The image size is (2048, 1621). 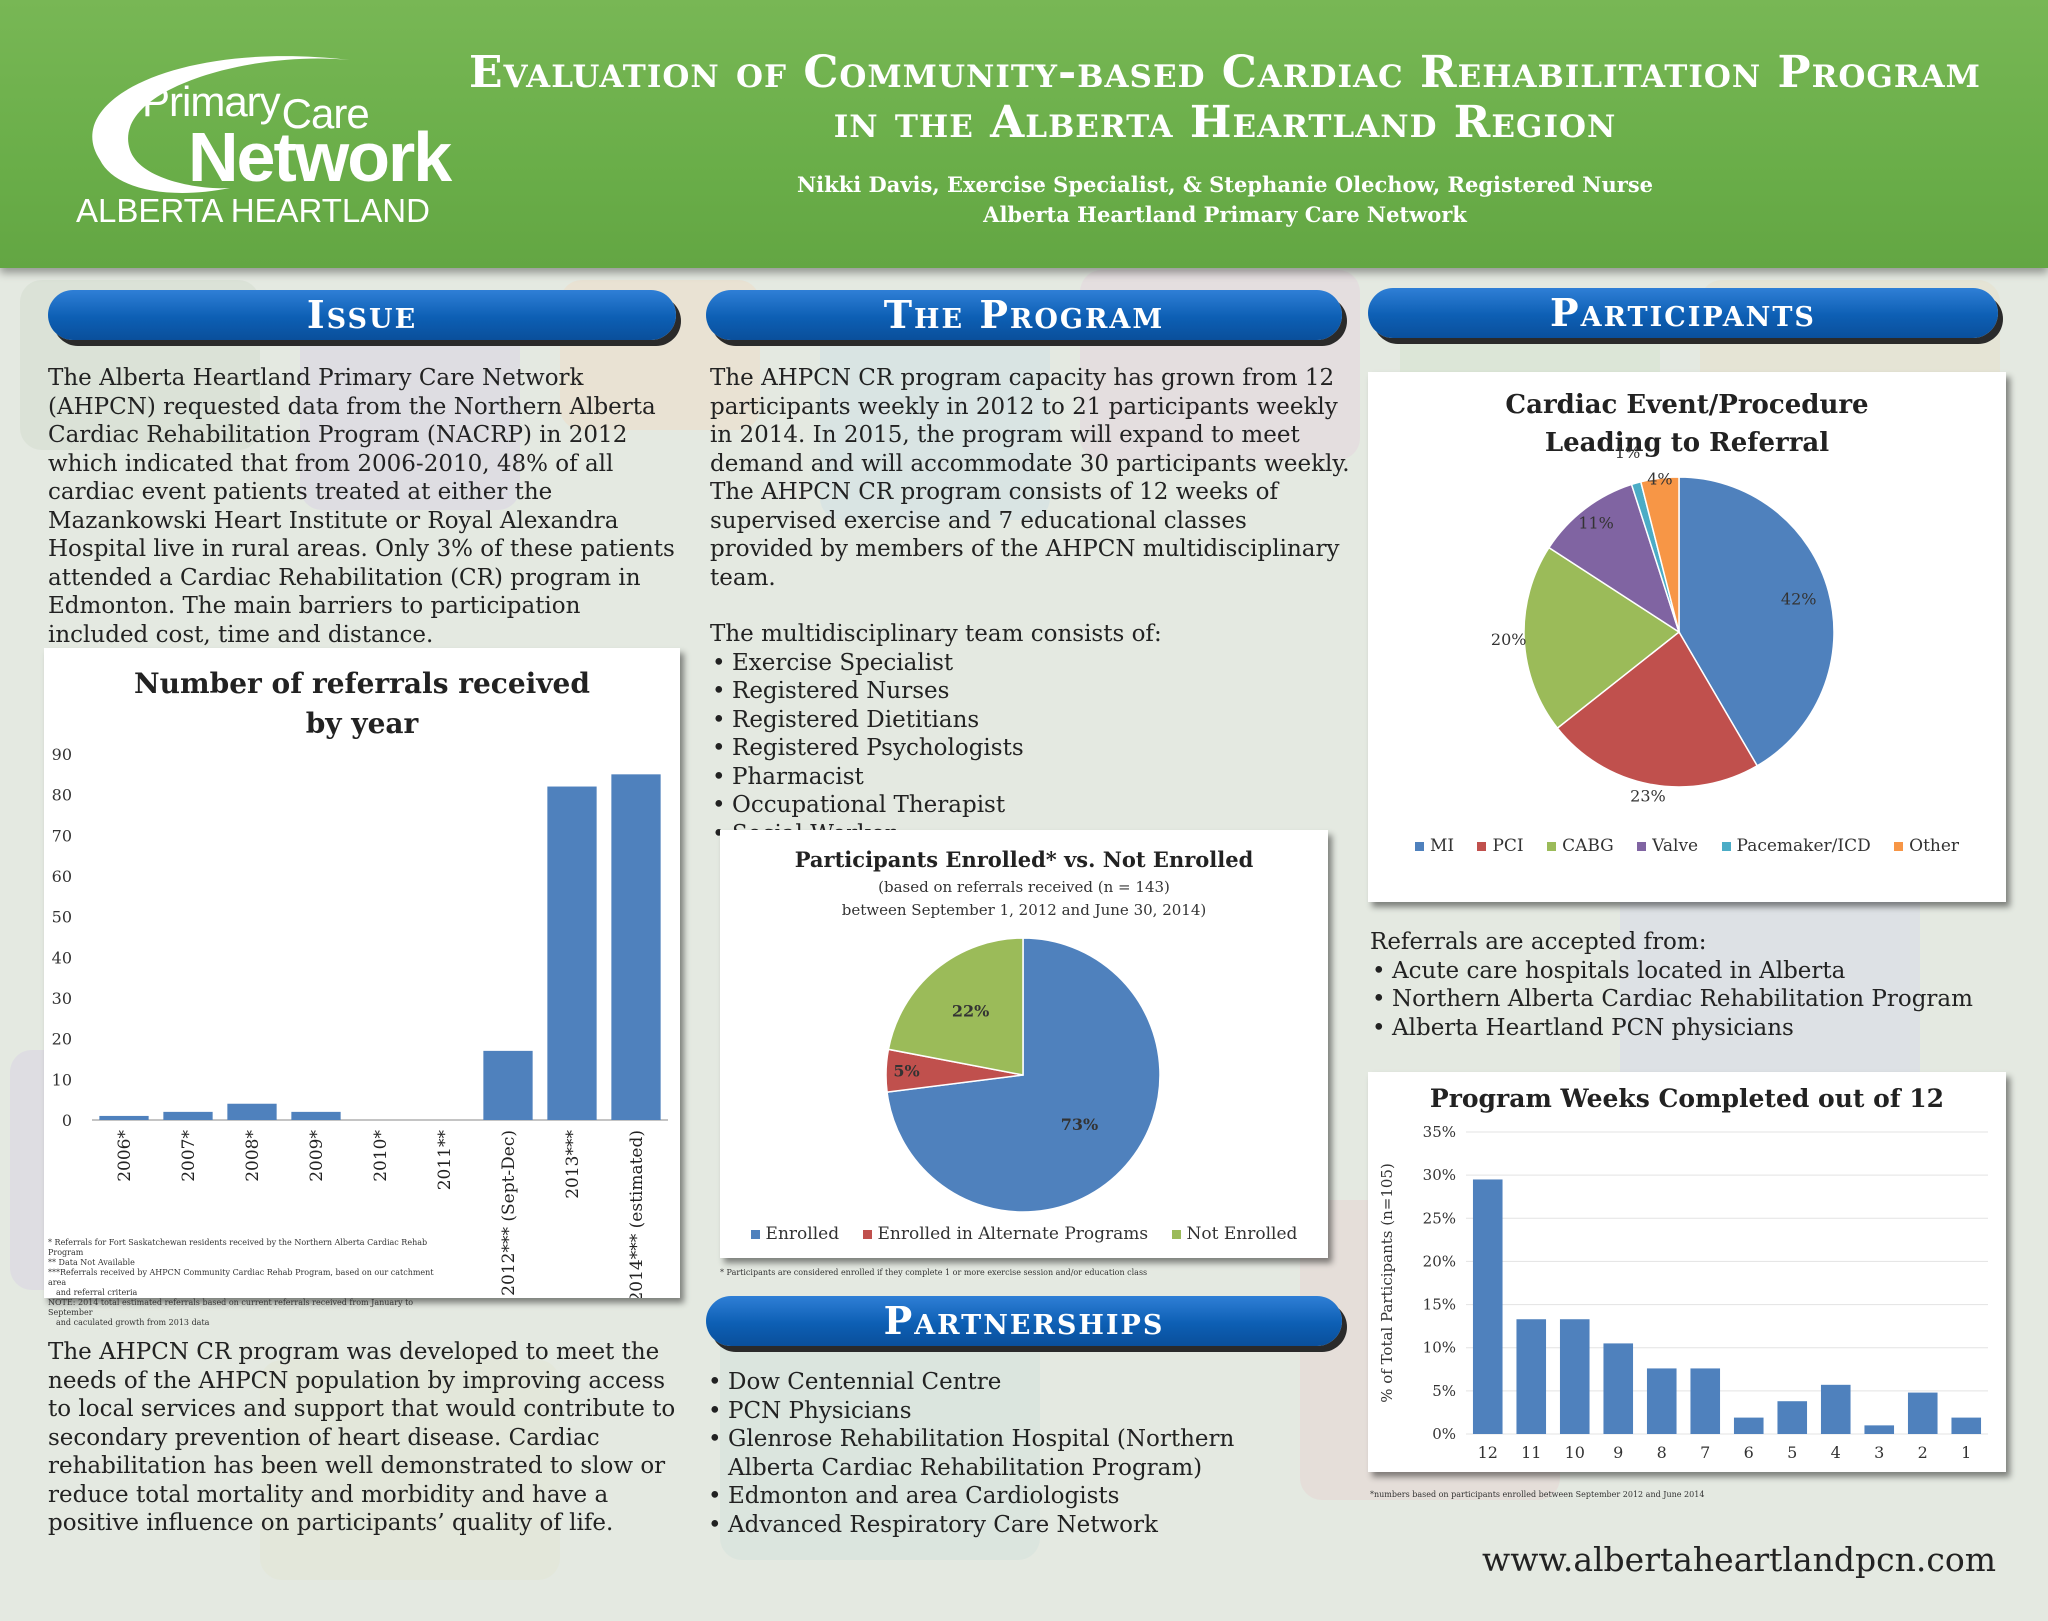 What do you see at coordinates (1627, 452) in the screenshot?
I see `pie-data-label: 1%` at bounding box center [1627, 452].